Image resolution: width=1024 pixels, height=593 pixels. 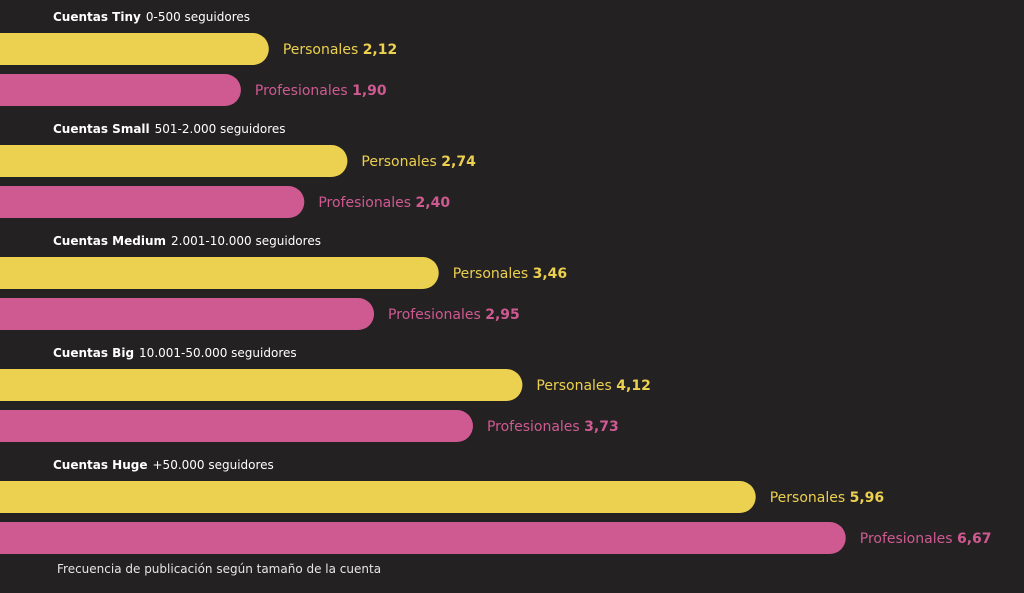 I want to click on data-label-personales: Personales 5,96, so click(x=827, y=498).